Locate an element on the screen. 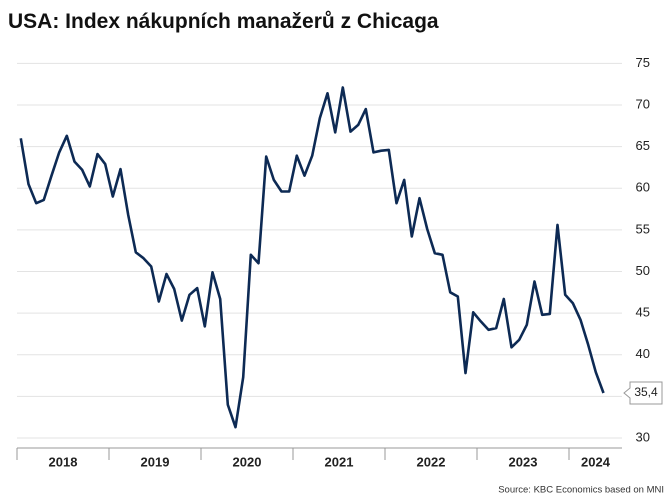 This screenshot has height=502, width=670. y-tick-label: 60 is located at coordinates (643, 187).